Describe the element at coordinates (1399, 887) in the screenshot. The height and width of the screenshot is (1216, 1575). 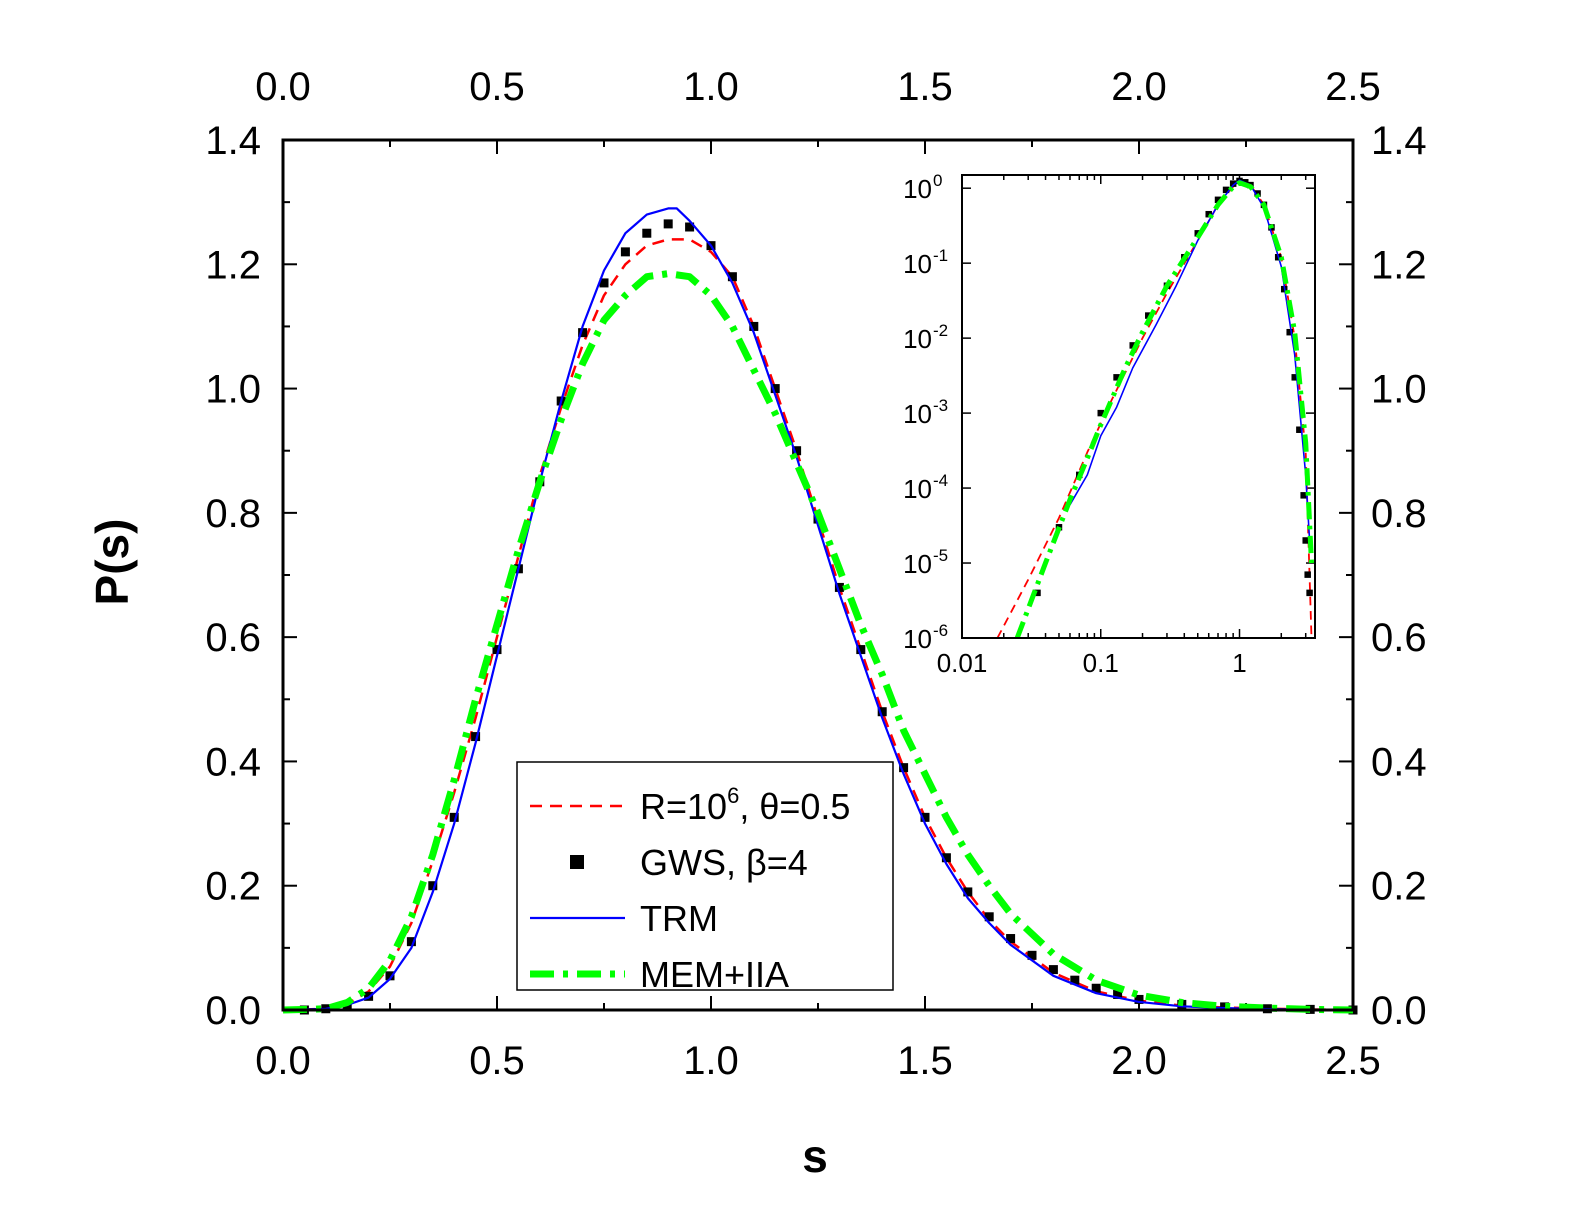
I see `y-tick-label-right: 0.2` at that location.